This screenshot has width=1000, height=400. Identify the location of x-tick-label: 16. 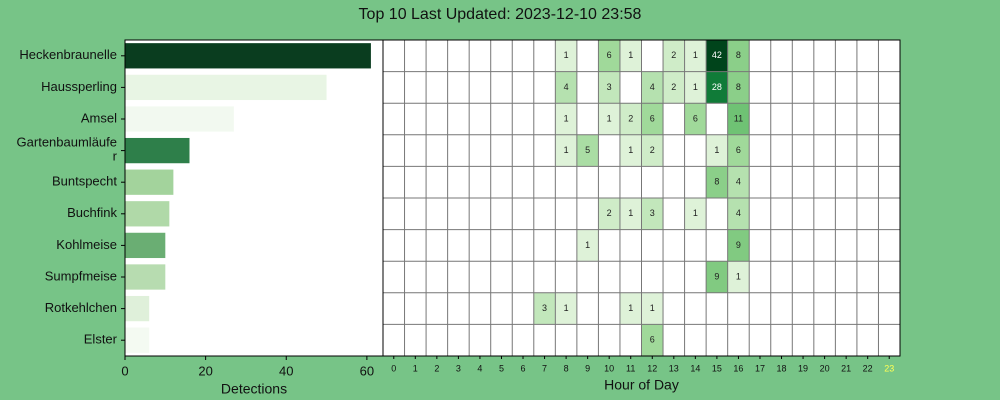
(738, 368).